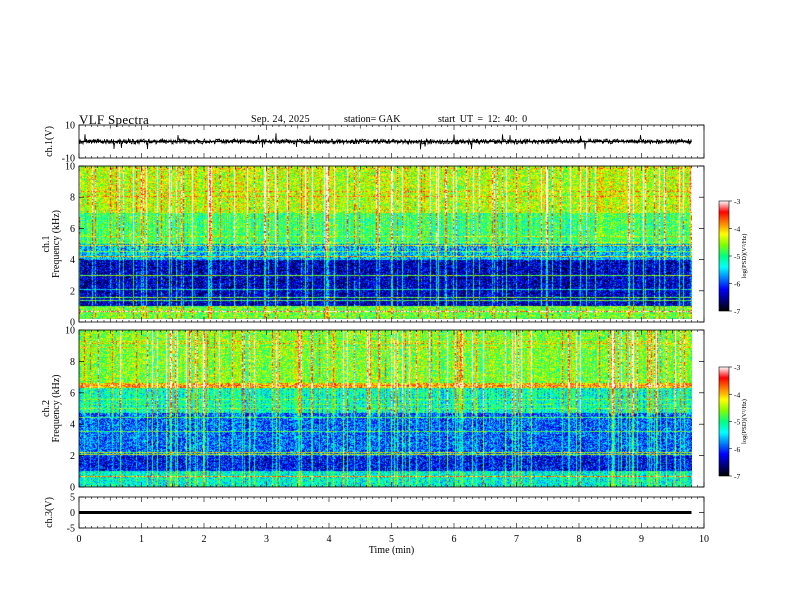 The height and width of the screenshot is (612, 792). Describe the element at coordinates (79, 539) in the screenshot. I see `x-tick-label: 0` at that location.